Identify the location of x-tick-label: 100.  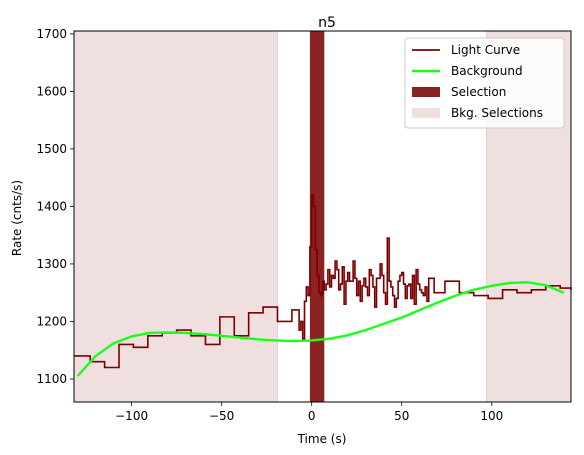
(491, 416).